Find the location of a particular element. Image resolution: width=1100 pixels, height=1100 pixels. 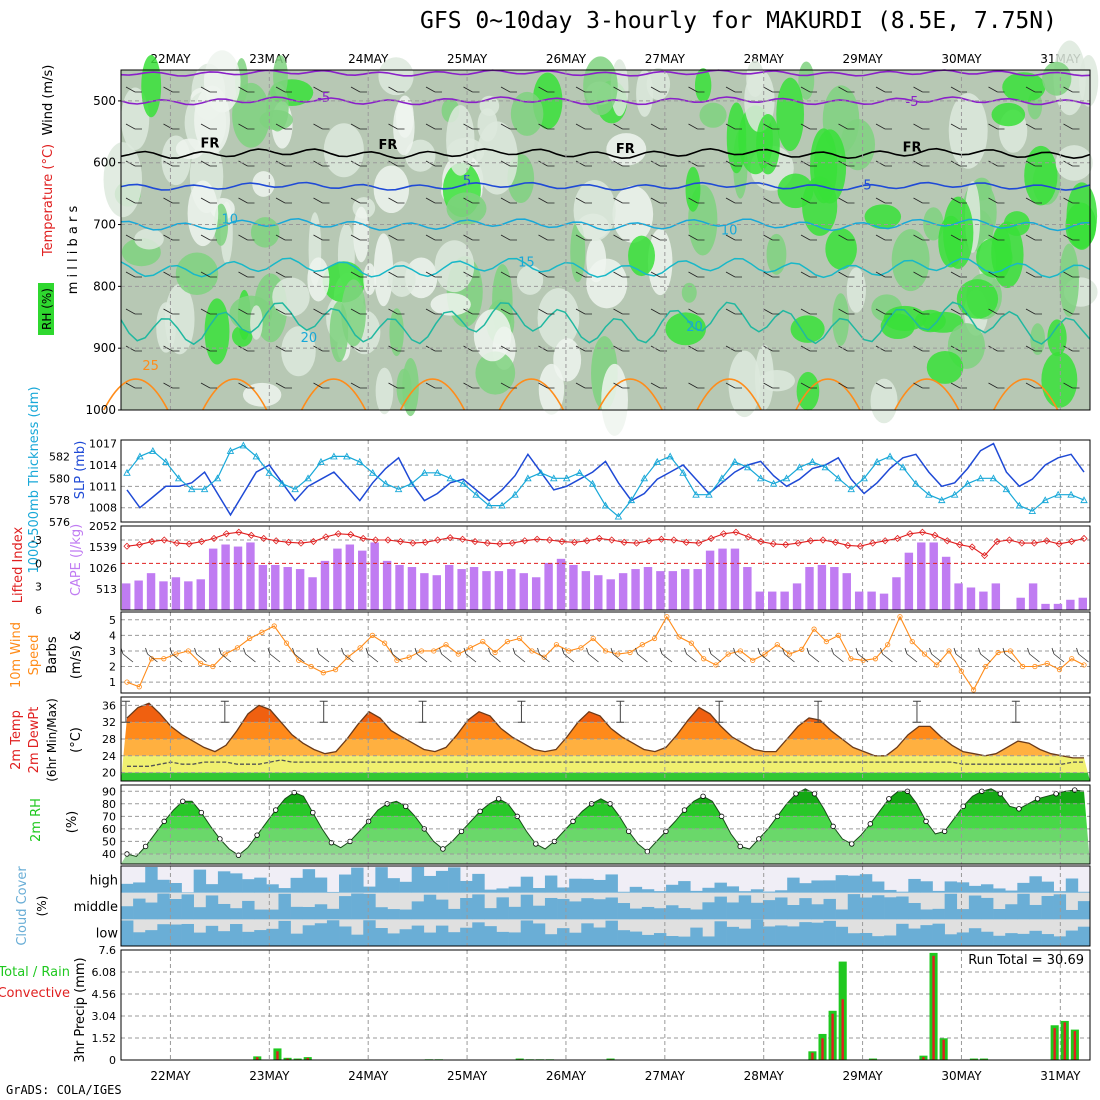

pressure-tick-label: 800 is located at coordinates (104, 286).